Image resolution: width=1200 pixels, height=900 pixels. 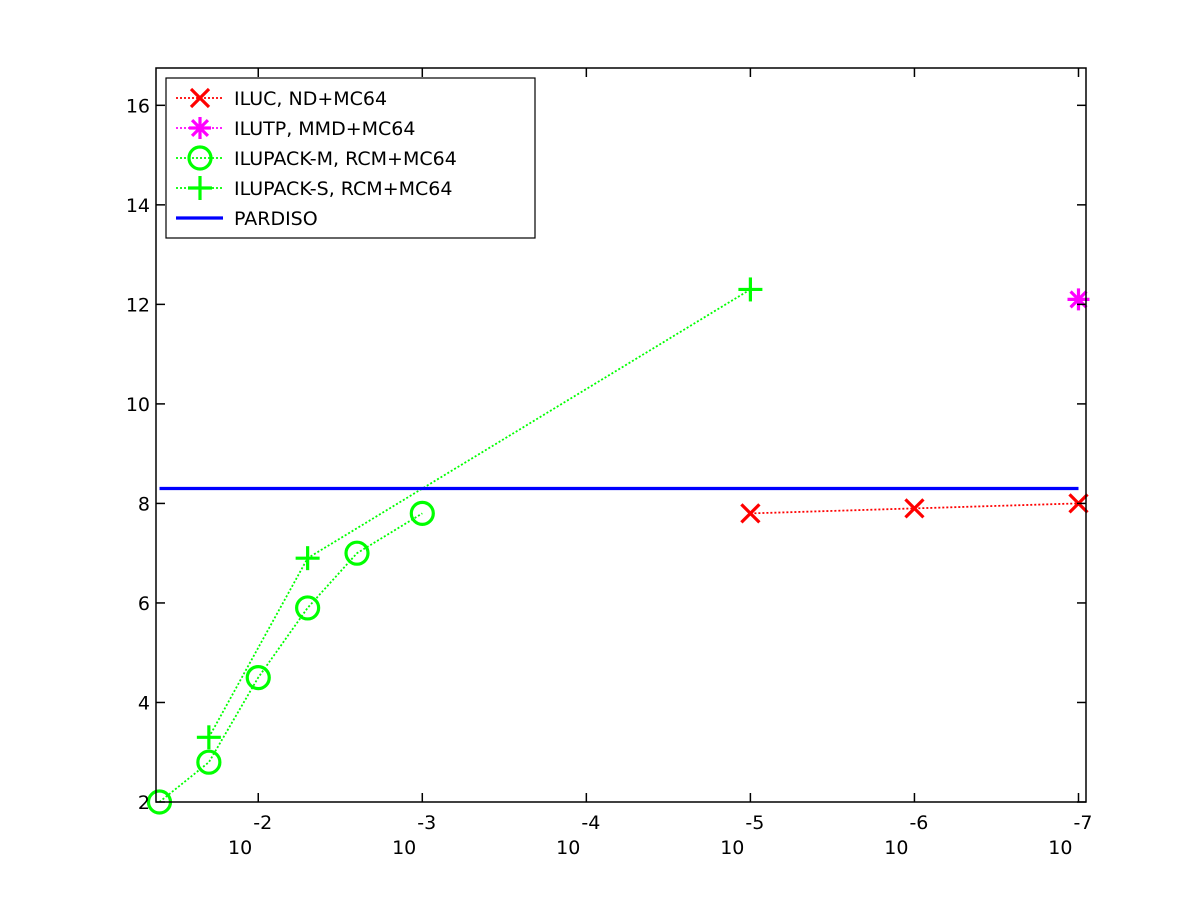 I want to click on y-tick: 8, so click(x=612, y=504).